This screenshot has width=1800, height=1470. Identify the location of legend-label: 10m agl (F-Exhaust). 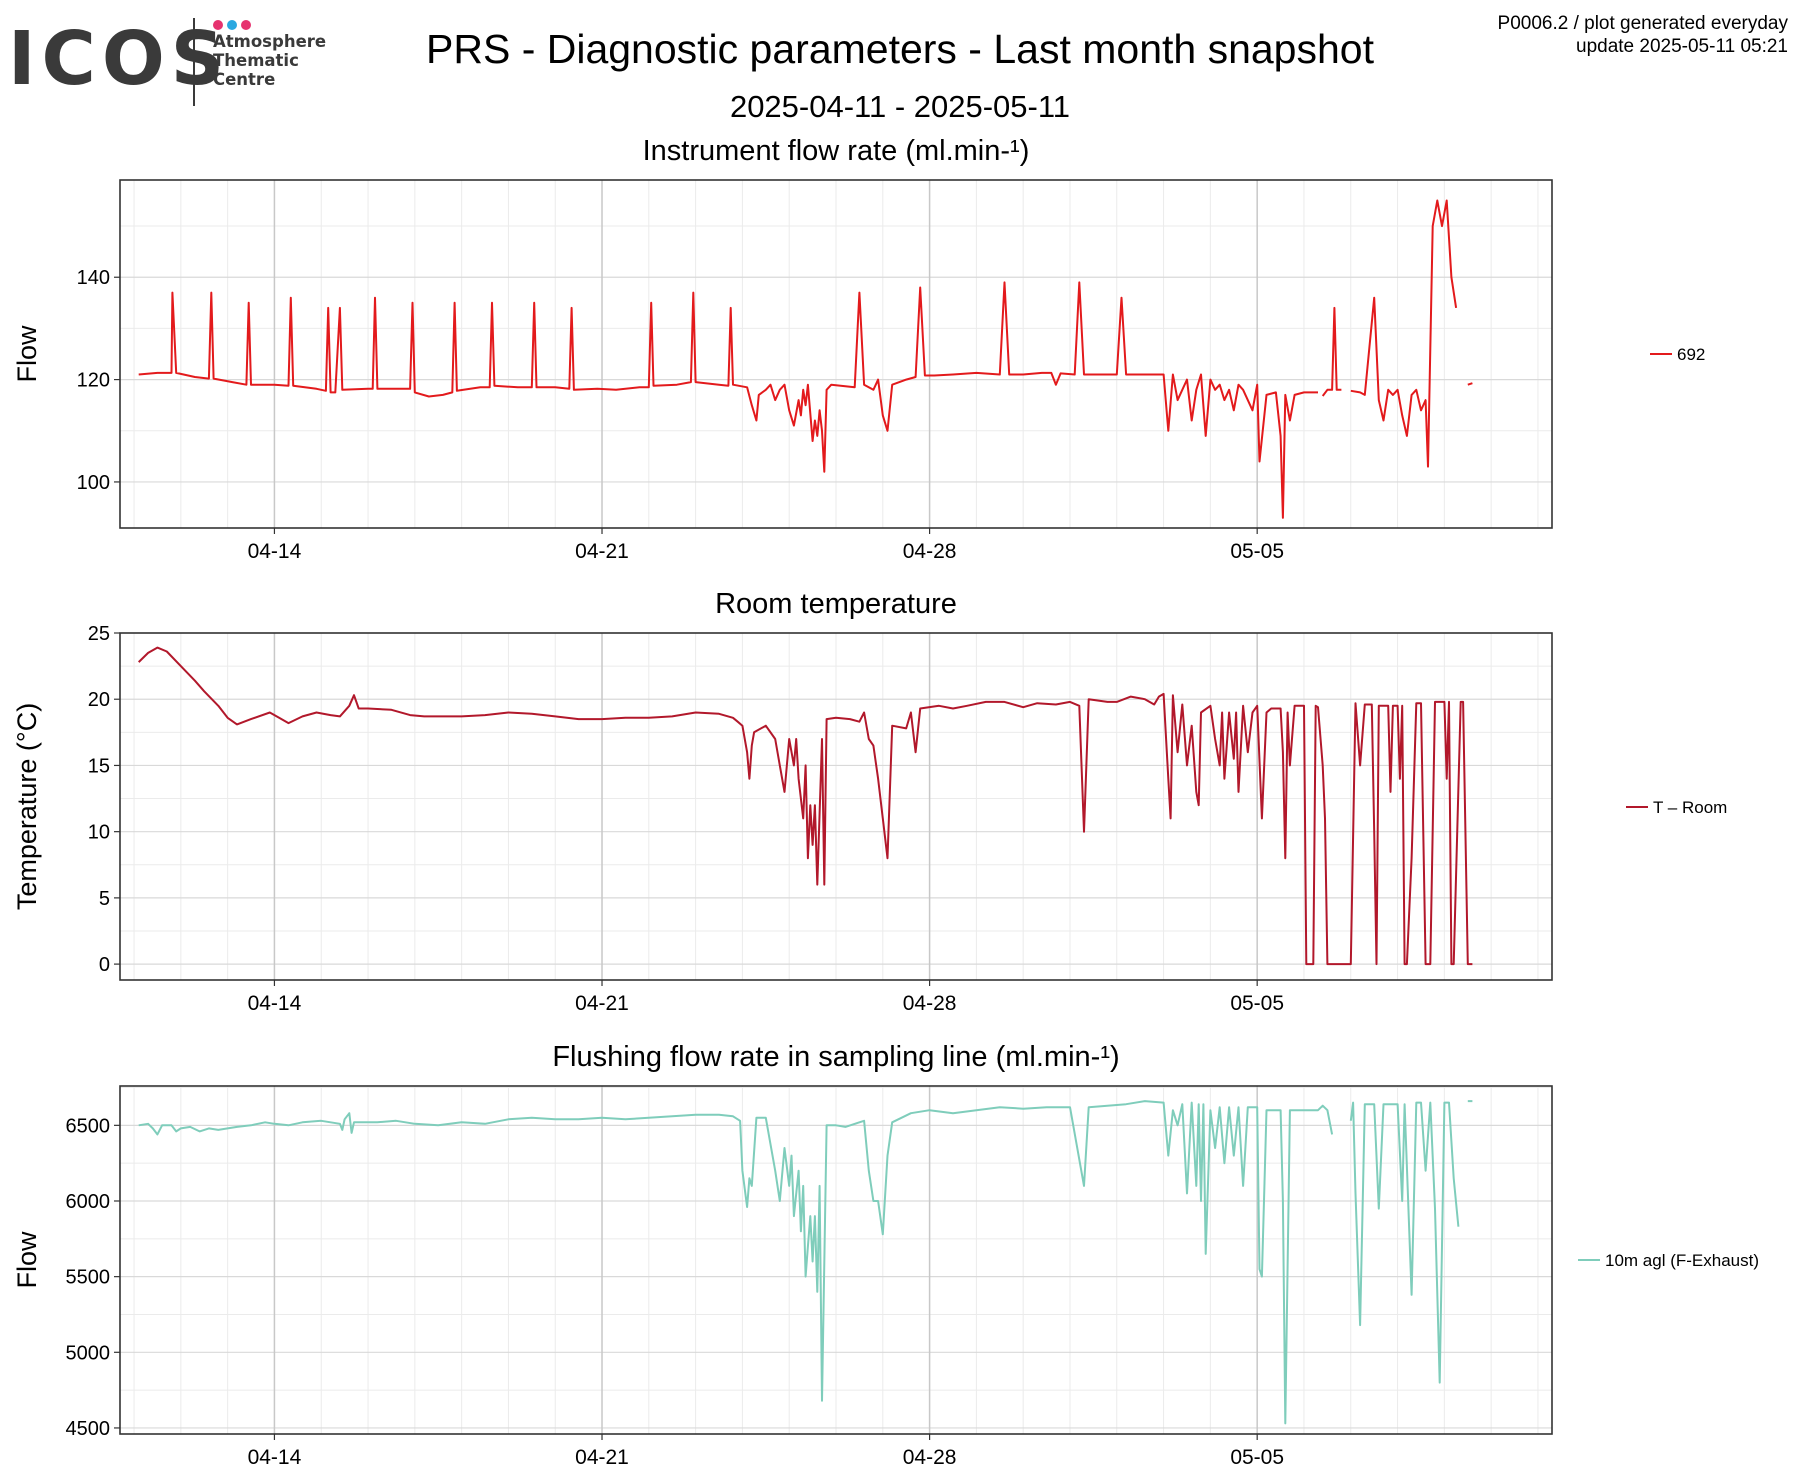
(1682, 1260).